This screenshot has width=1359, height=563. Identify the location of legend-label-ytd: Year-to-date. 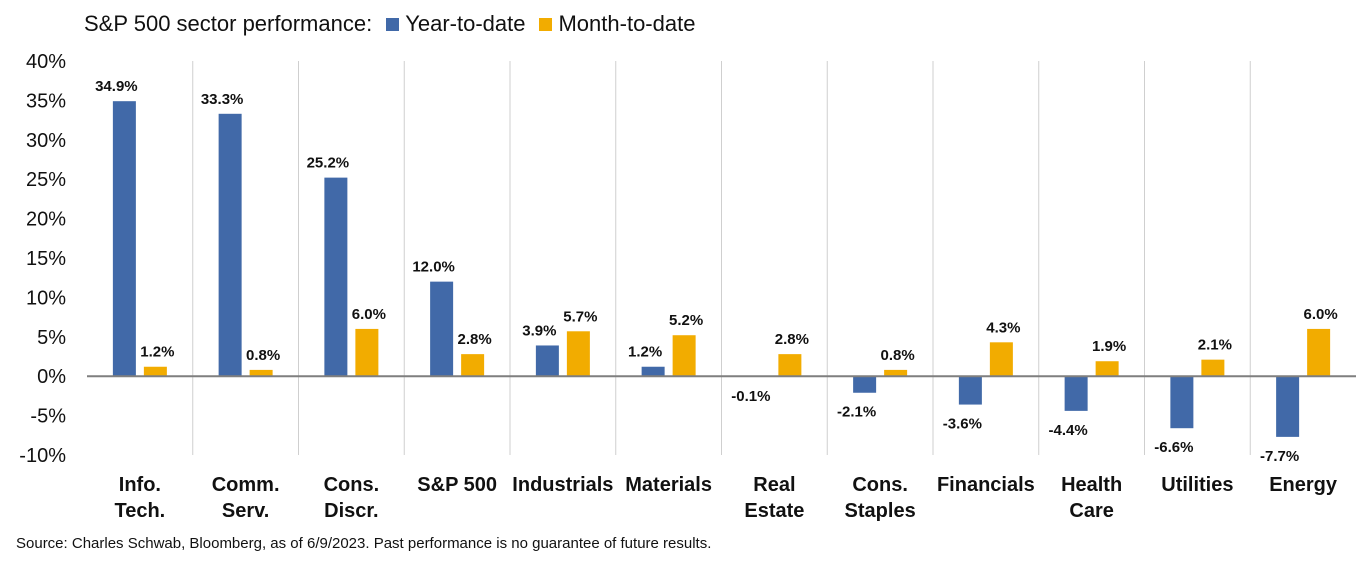
(465, 23).